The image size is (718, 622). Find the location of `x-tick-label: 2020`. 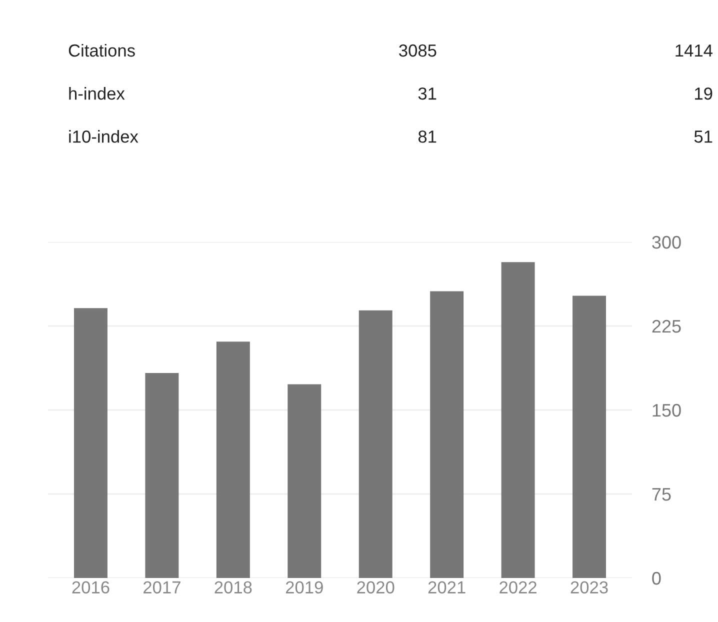

x-tick-label: 2020 is located at coordinates (375, 587).